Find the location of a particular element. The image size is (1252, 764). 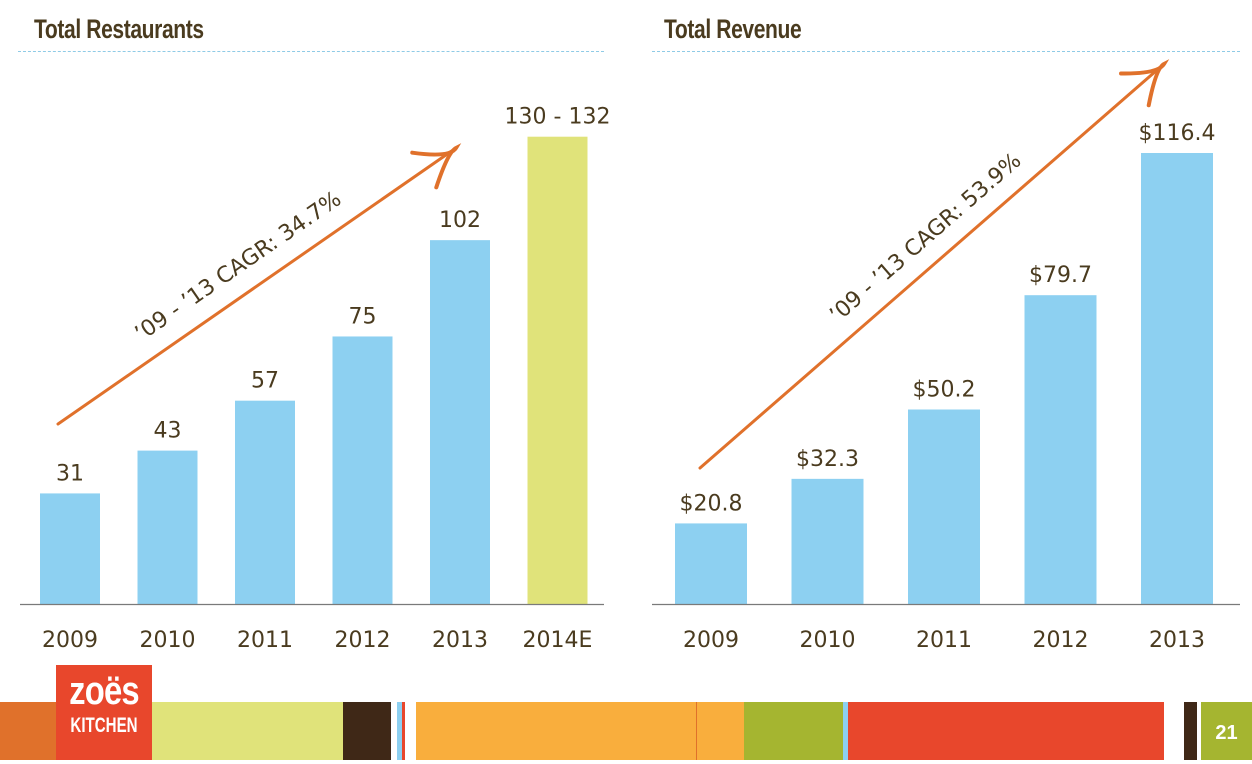

restaurants-cagr-arrow-shaft is located at coordinates (257, 286).